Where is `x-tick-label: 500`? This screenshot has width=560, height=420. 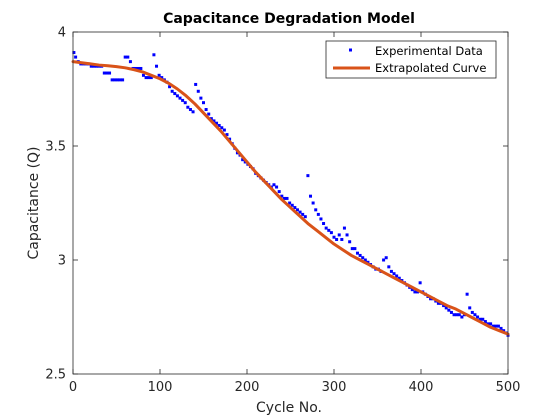 x-tick-label: 500 is located at coordinates (508, 387).